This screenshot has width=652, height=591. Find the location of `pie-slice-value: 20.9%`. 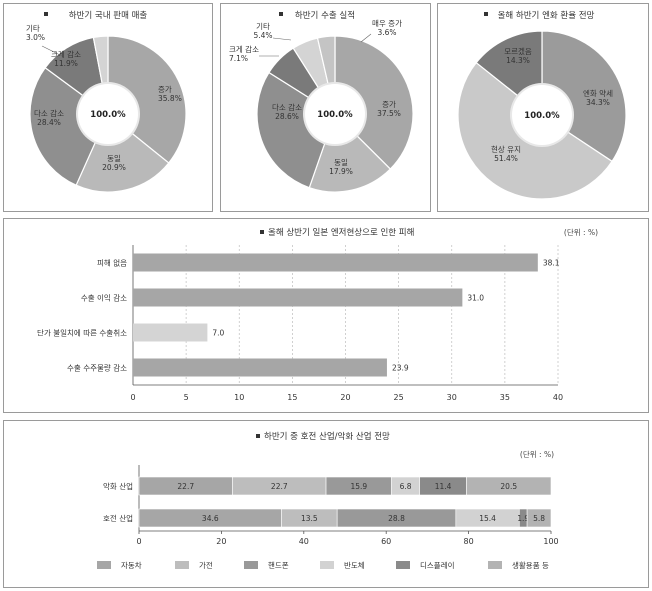

pie-slice-value: 20.9% is located at coordinates (114, 167).